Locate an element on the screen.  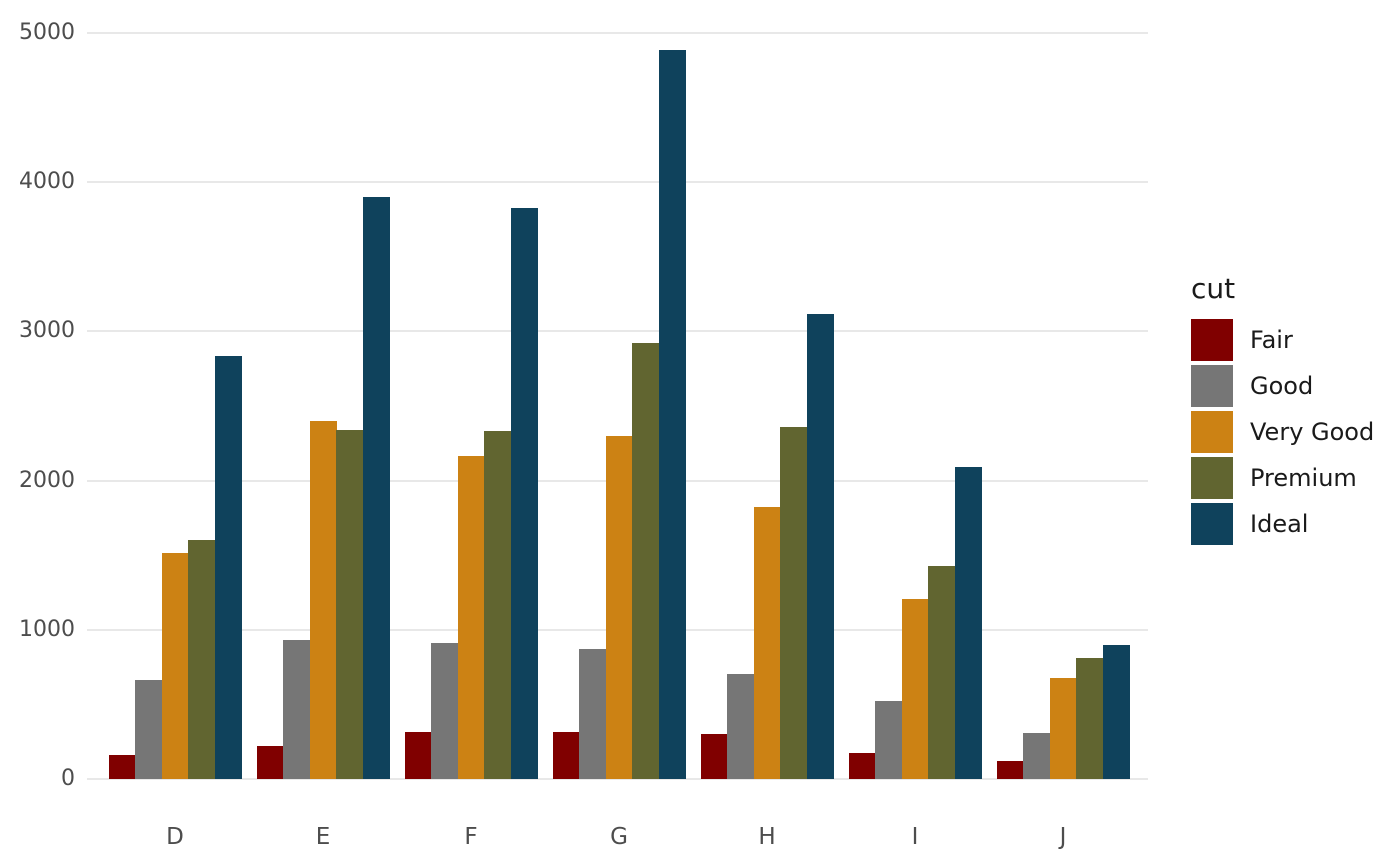
legend-label: Very Good is located at coordinates (1312, 432).